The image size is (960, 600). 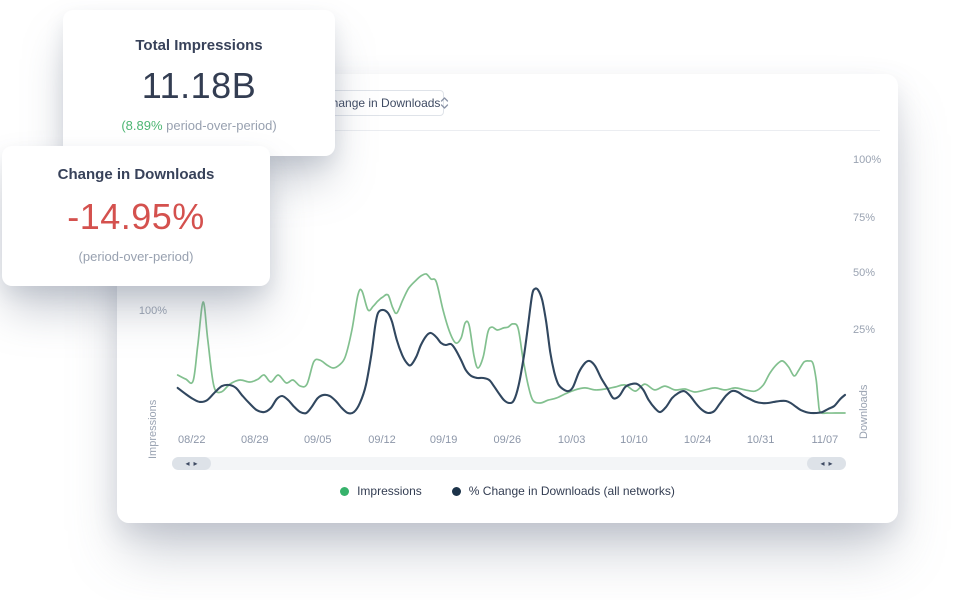 What do you see at coordinates (826, 463) in the screenshot?
I see `scrollbar-right-pill: ◂ ▸` at bounding box center [826, 463].